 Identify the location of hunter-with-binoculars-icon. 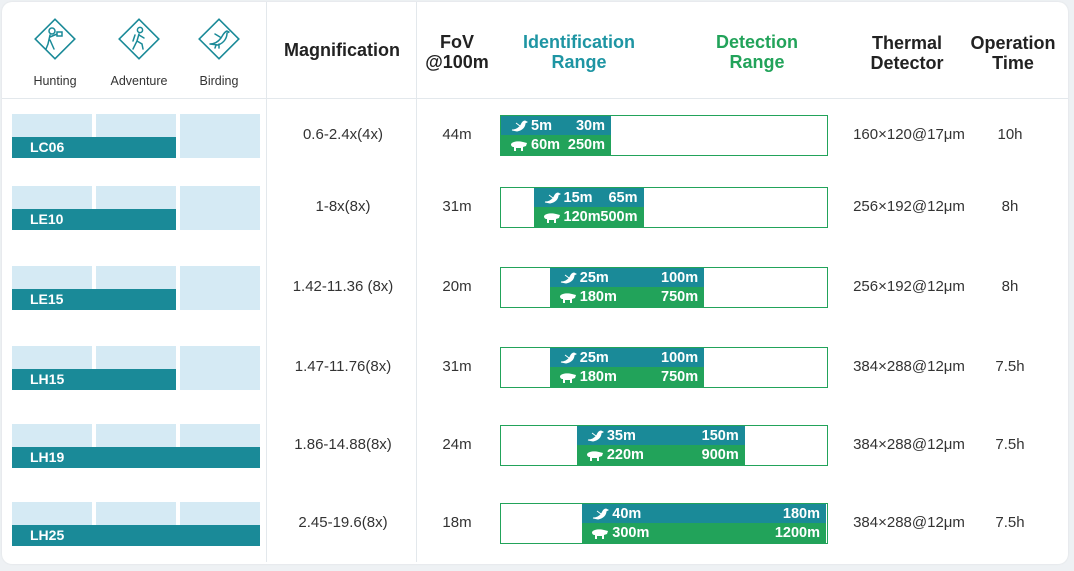
(55, 39).